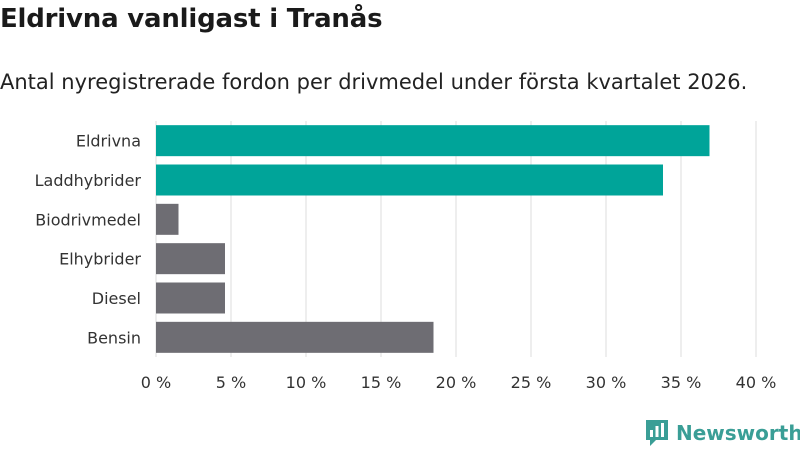 This screenshot has width=800, height=450. I want to click on x-tick-label: 25 %, so click(531, 382).